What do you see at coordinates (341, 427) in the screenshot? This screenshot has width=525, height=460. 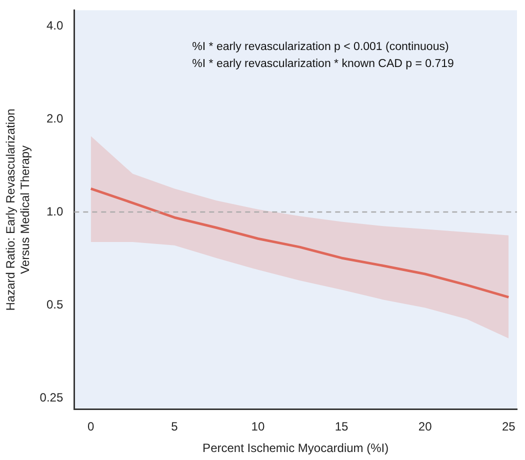 I see `x-tick-label: 15` at bounding box center [341, 427].